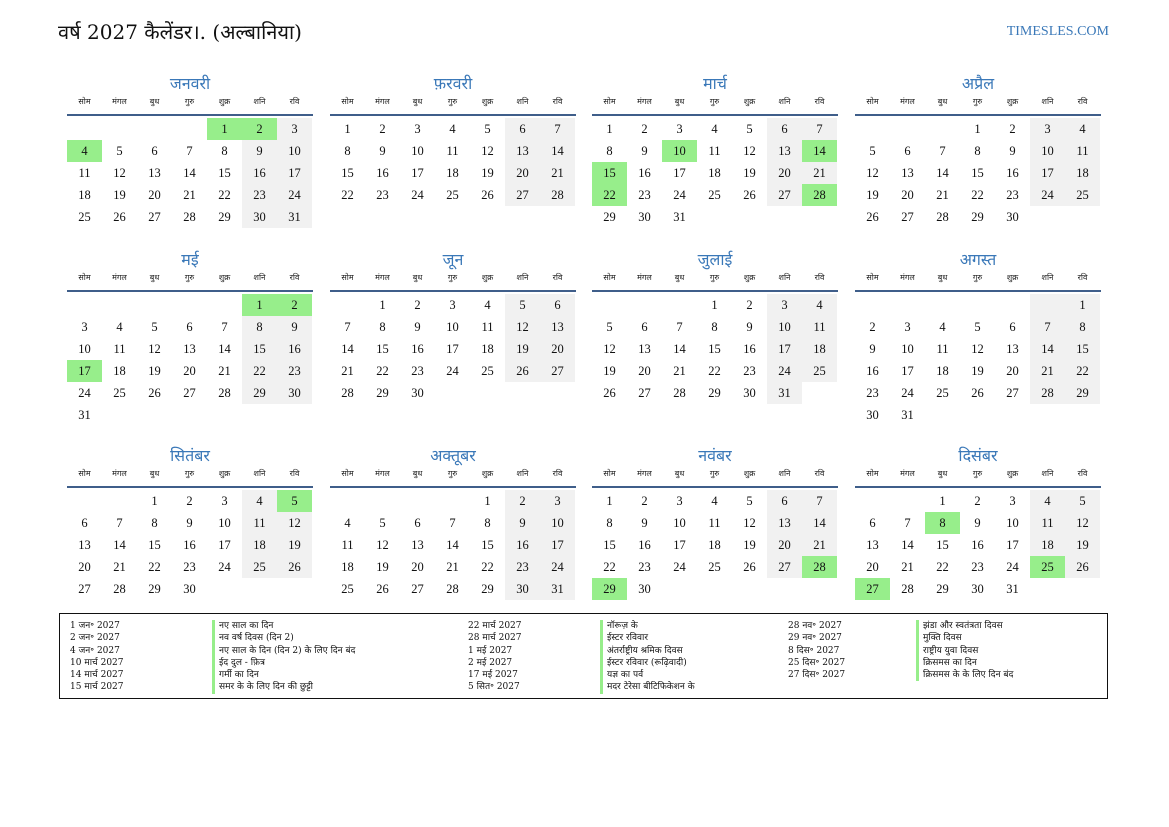 This screenshot has width=1169, height=827. Describe the element at coordinates (819, 151) in the screenshot. I see `holiday-day-cell: 14` at that location.